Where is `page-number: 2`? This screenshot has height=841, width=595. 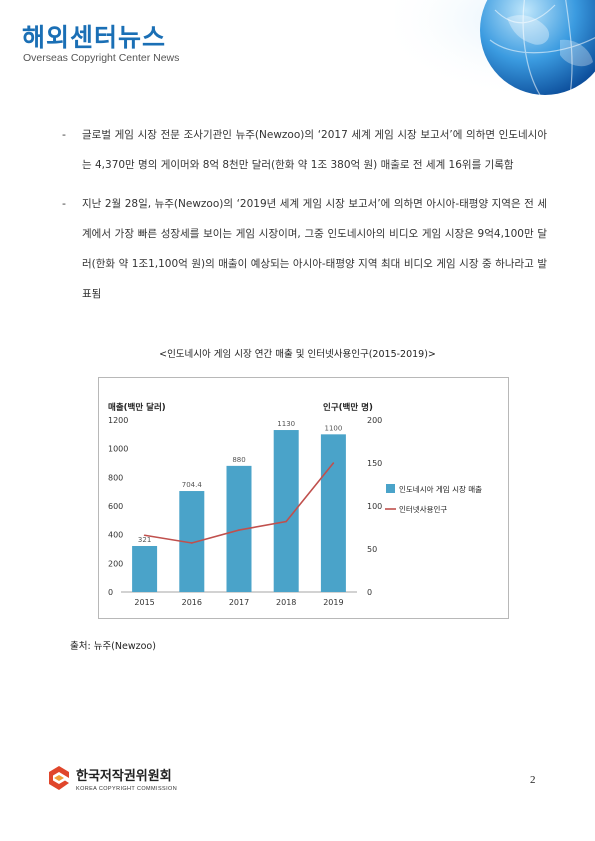 page-number: 2 is located at coordinates (533, 780).